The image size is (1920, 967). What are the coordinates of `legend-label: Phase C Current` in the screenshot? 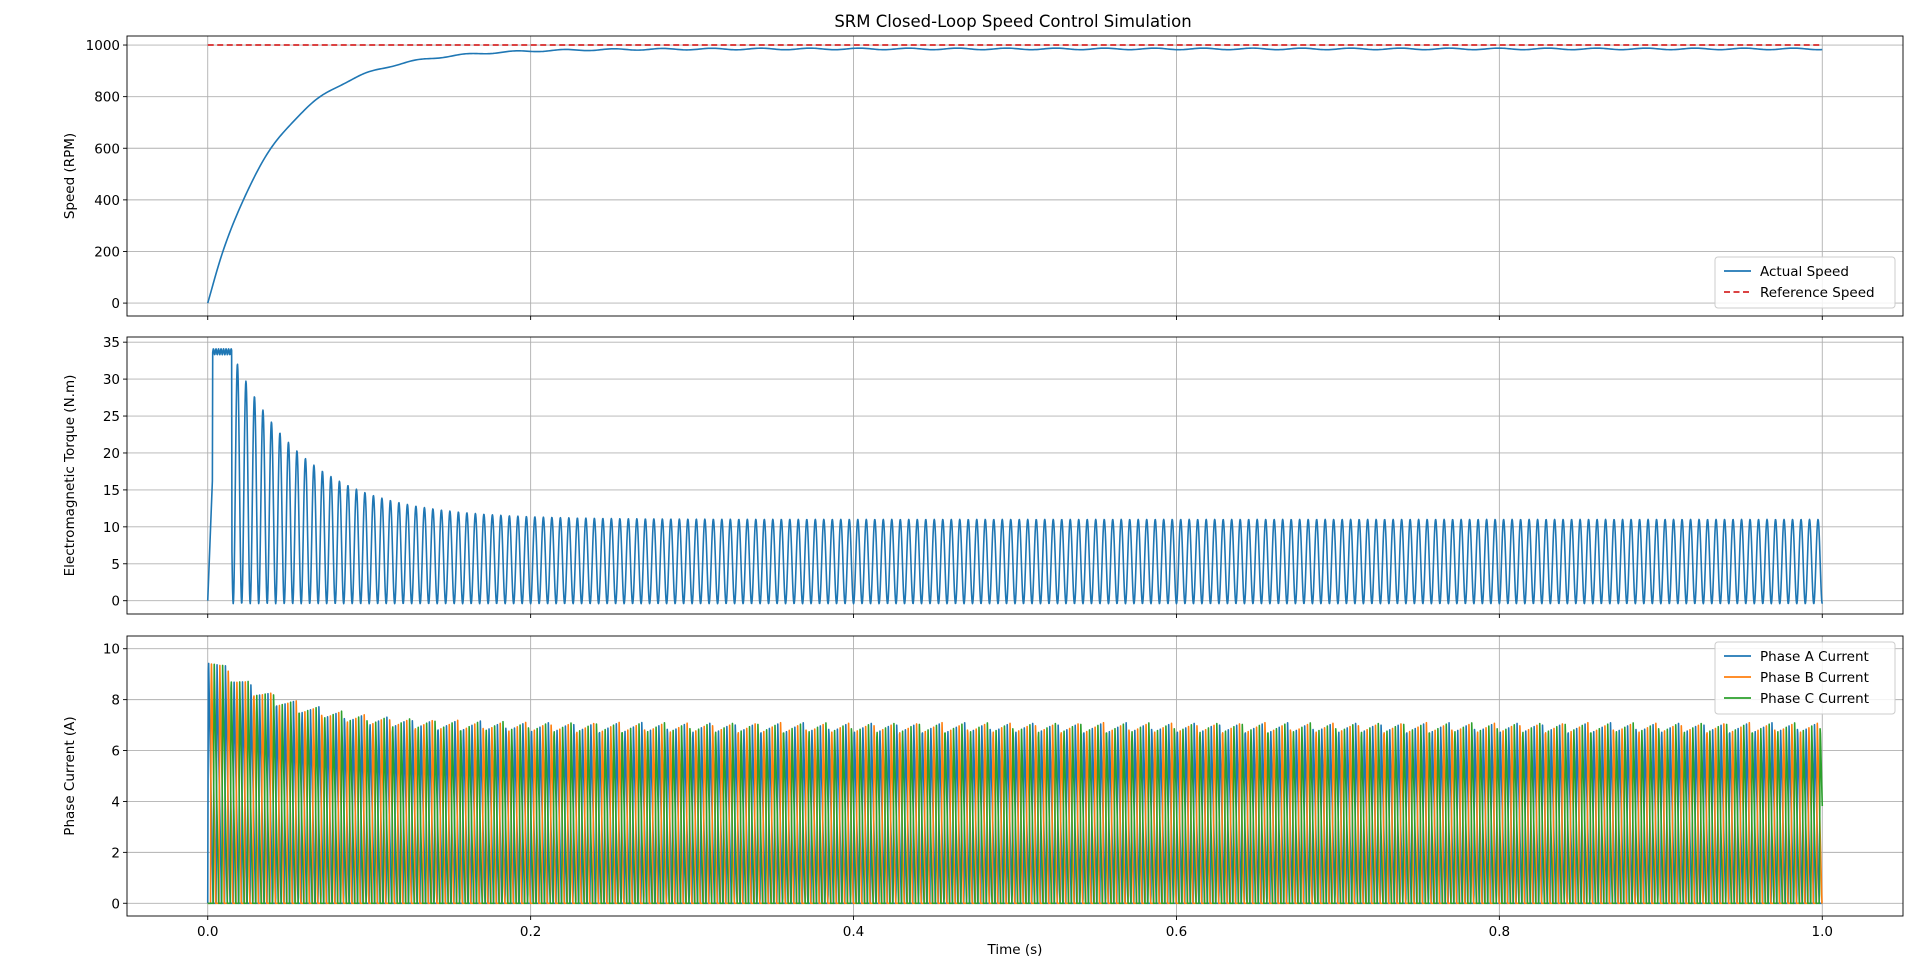 It's located at (1814, 699).